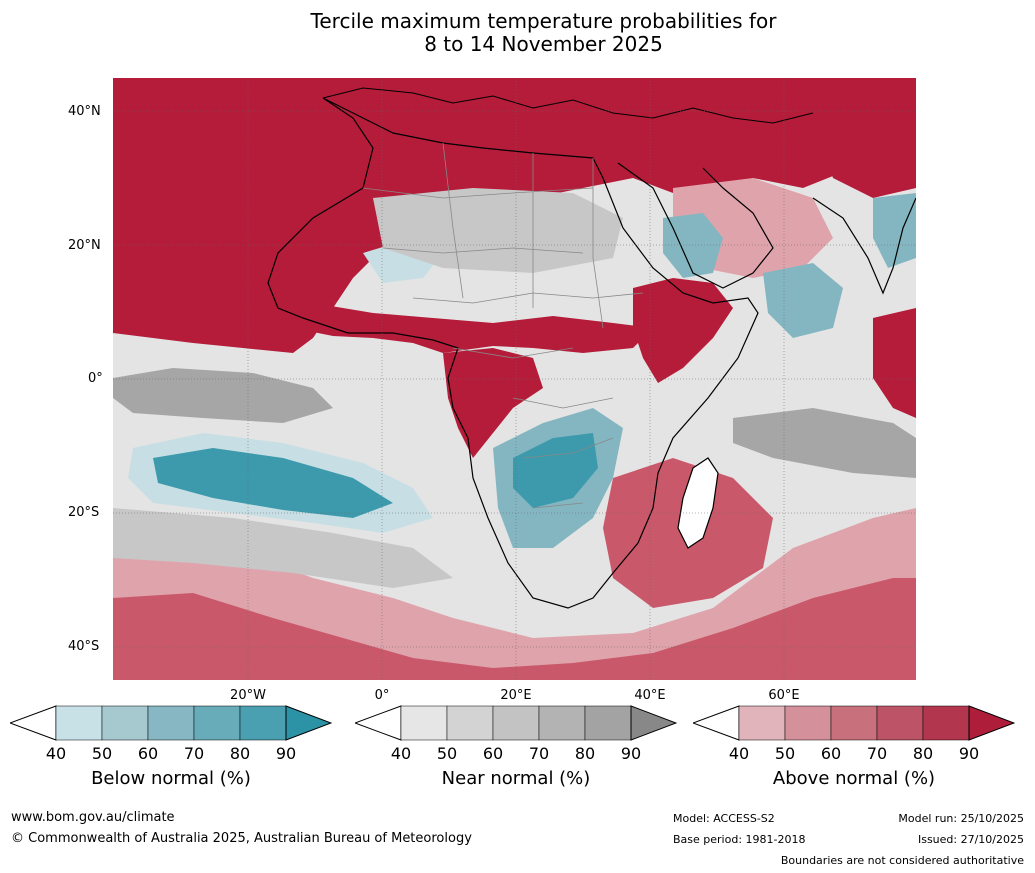  What do you see at coordinates (56, 753) in the screenshot?
I see `below-tick: 40` at bounding box center [56, 753].